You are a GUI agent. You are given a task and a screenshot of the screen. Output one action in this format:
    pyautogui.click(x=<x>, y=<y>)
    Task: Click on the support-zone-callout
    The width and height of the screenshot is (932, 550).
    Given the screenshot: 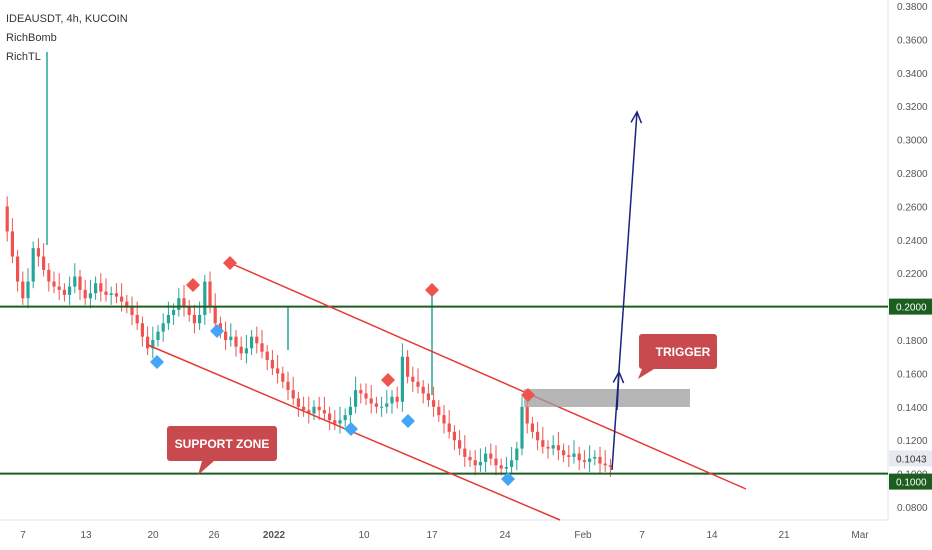 What is the action you would take?
    pyautogui.click(x=222, y=450)
    